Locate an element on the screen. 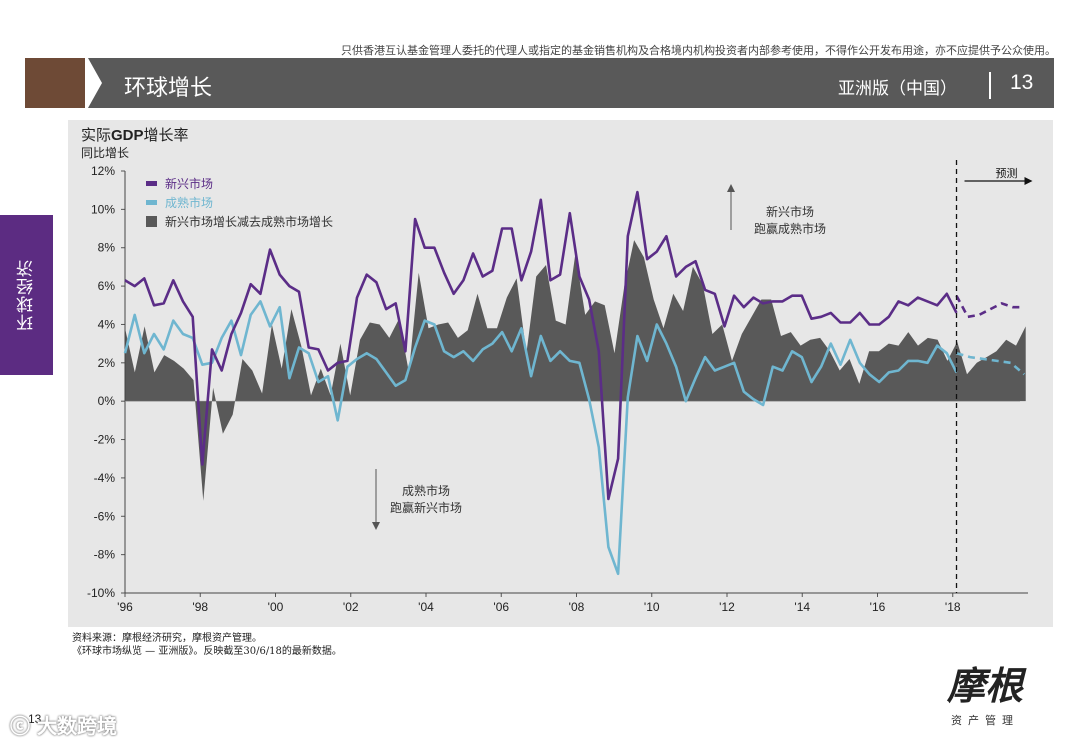 The image size is (1080, 748). emerging-markets-forecast-line is located at coordinates (990, 307).